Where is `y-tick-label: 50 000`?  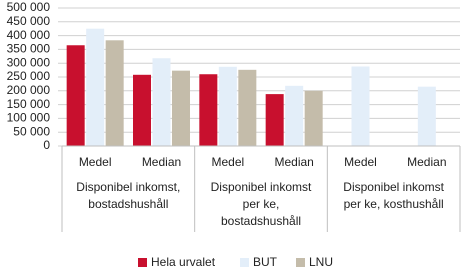
y-tick-label: 50 000 is located at coordinates (31, 131).